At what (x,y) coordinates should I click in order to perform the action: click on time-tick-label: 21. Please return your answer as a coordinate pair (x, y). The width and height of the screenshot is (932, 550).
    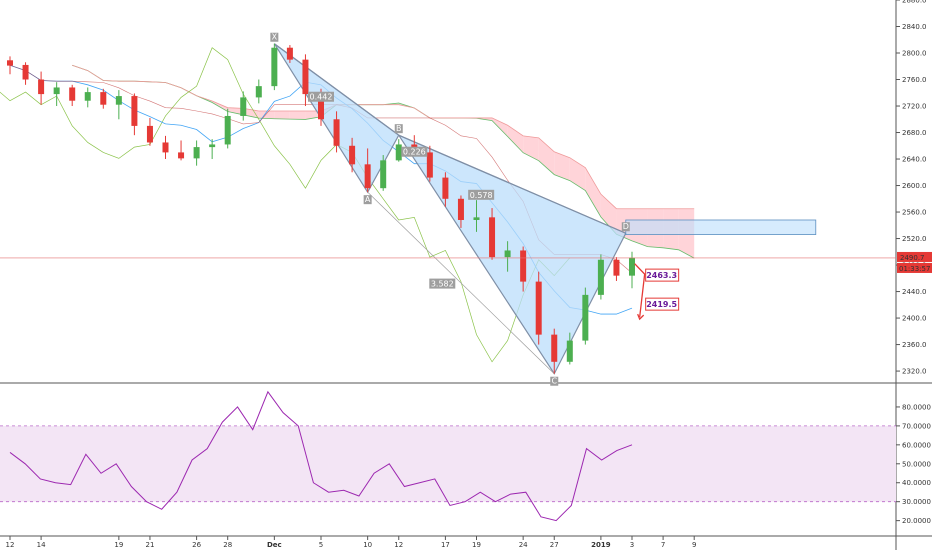
    Looking at the image, I should click on (149, 545).